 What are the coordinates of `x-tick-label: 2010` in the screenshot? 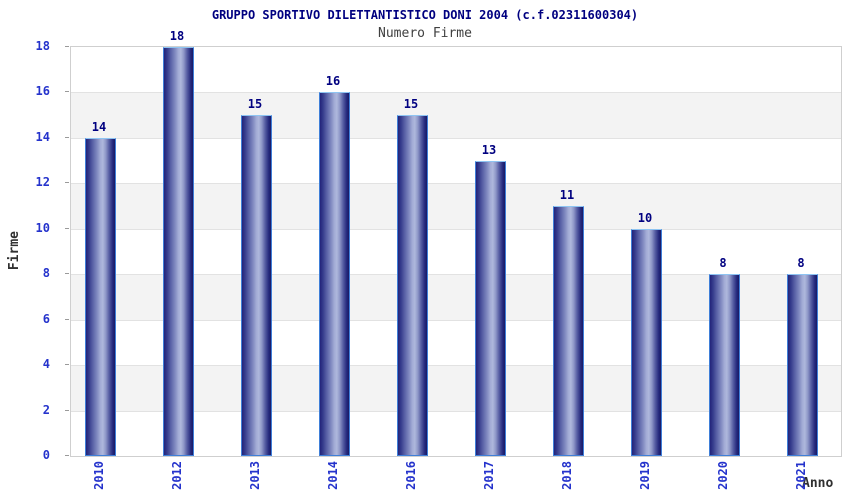 It's located at (99, 475).